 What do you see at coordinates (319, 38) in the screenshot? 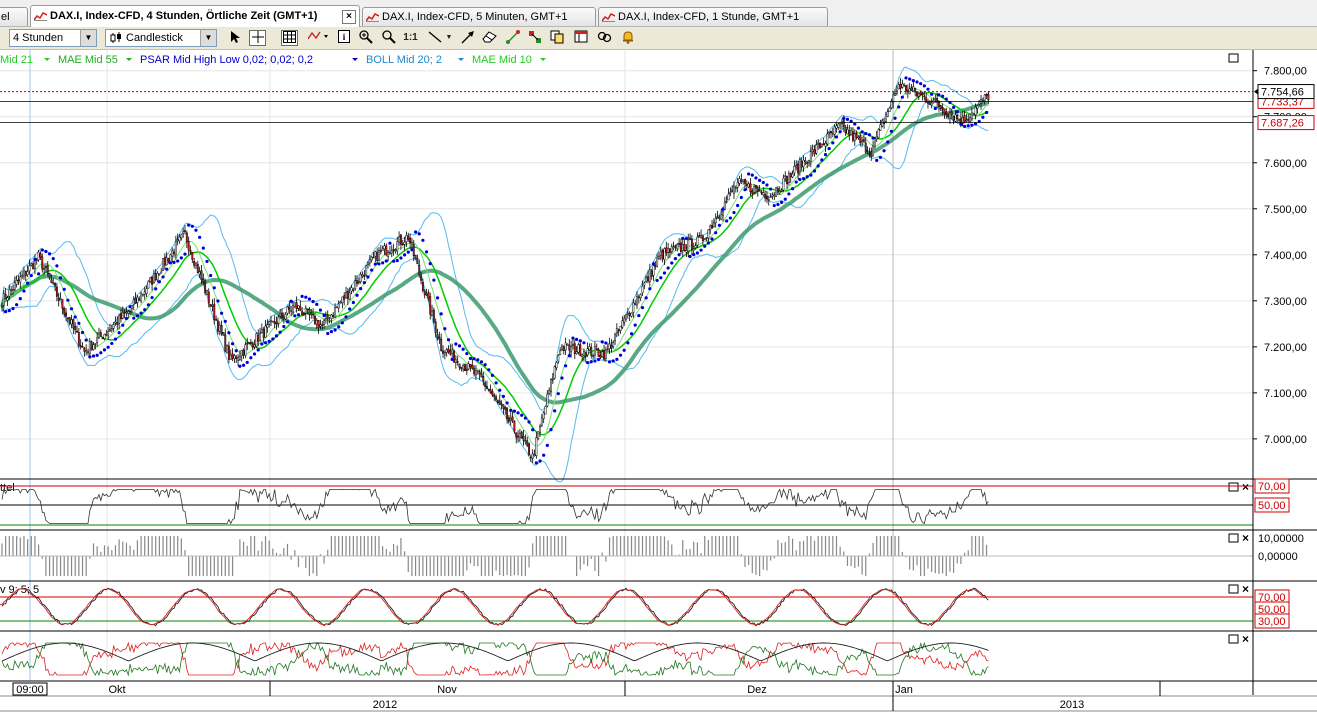
I see `indicator-icon` at bounding box center [319, 38].